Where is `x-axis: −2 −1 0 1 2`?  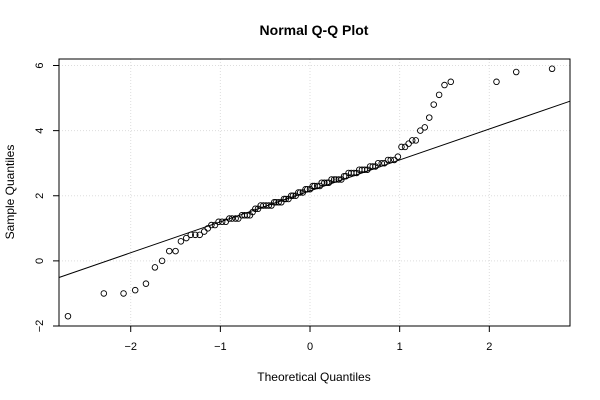
x-axis: −2 −1 0 1 2 is located at coordinates (308, 339).